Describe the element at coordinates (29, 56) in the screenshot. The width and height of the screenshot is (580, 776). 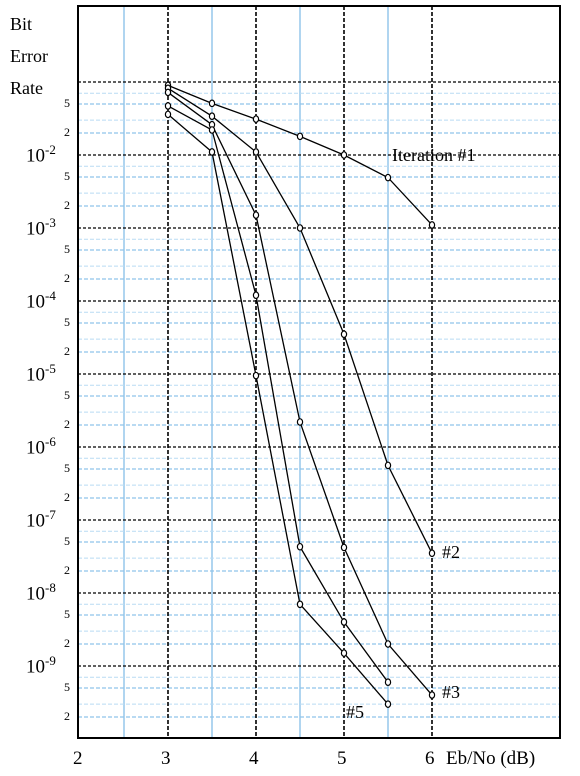
I see `y-axis-label-line-2: Error` at that location.